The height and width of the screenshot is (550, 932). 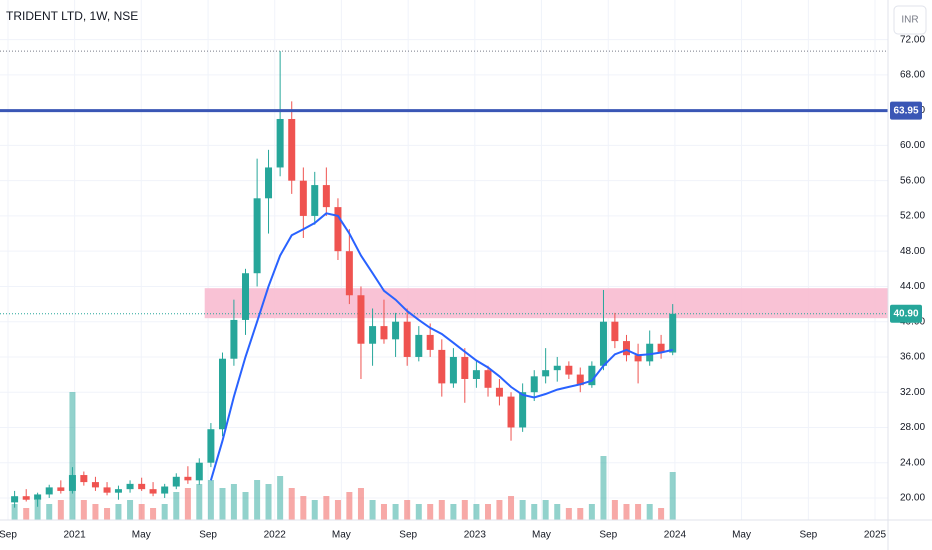 What do you see at coordinates (906, 313) in the screenshot?
I see `last-price-tag` at bounding box center [906, 313].